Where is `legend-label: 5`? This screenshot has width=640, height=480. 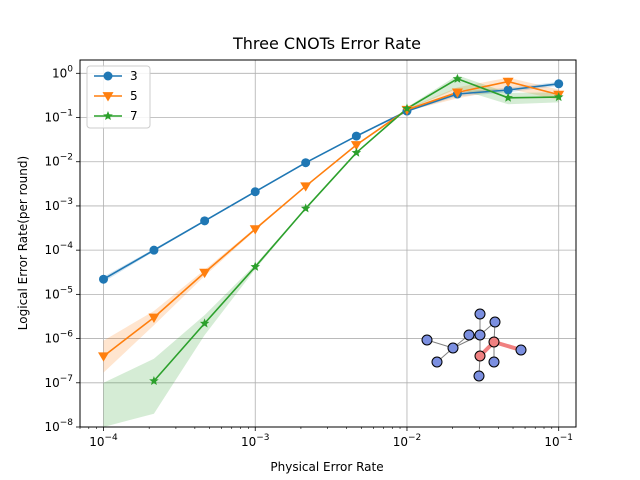
legend-label: 5 is located at coordinates (134, 96).